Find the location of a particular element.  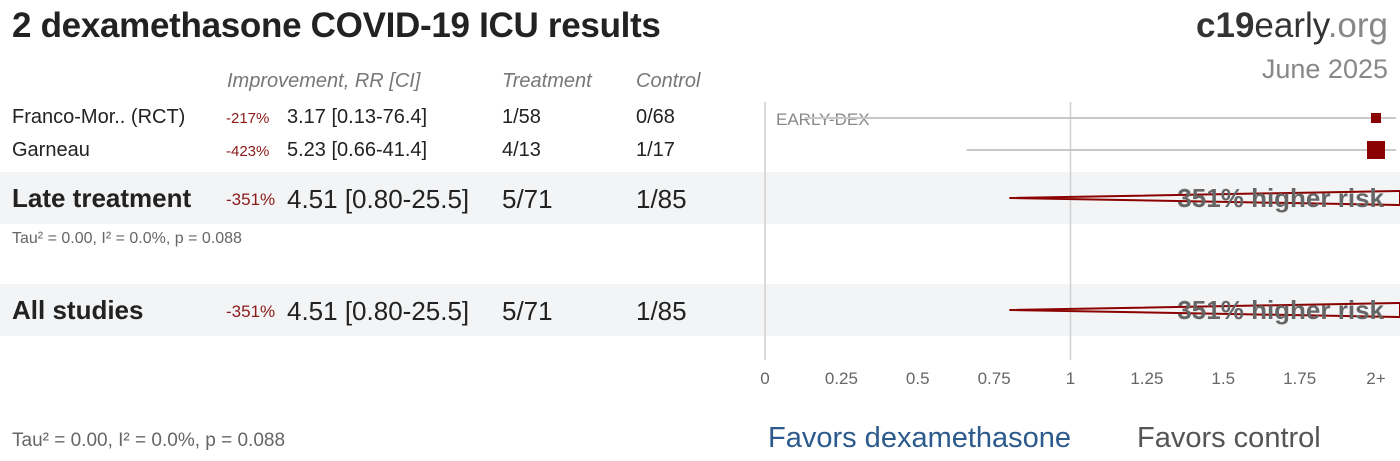

late-treatment-band is located at coordinates (700, 198).